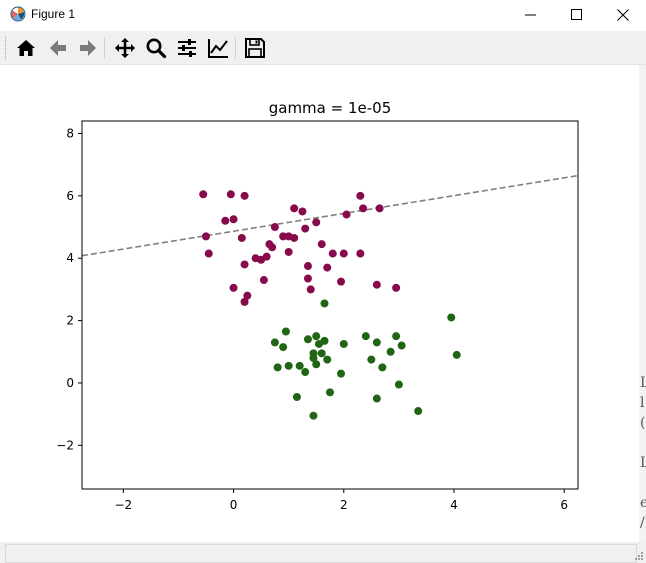 The height and width of the screenshot is (563, 646). I want to click on resize-grip-icon, so click(639, 556).